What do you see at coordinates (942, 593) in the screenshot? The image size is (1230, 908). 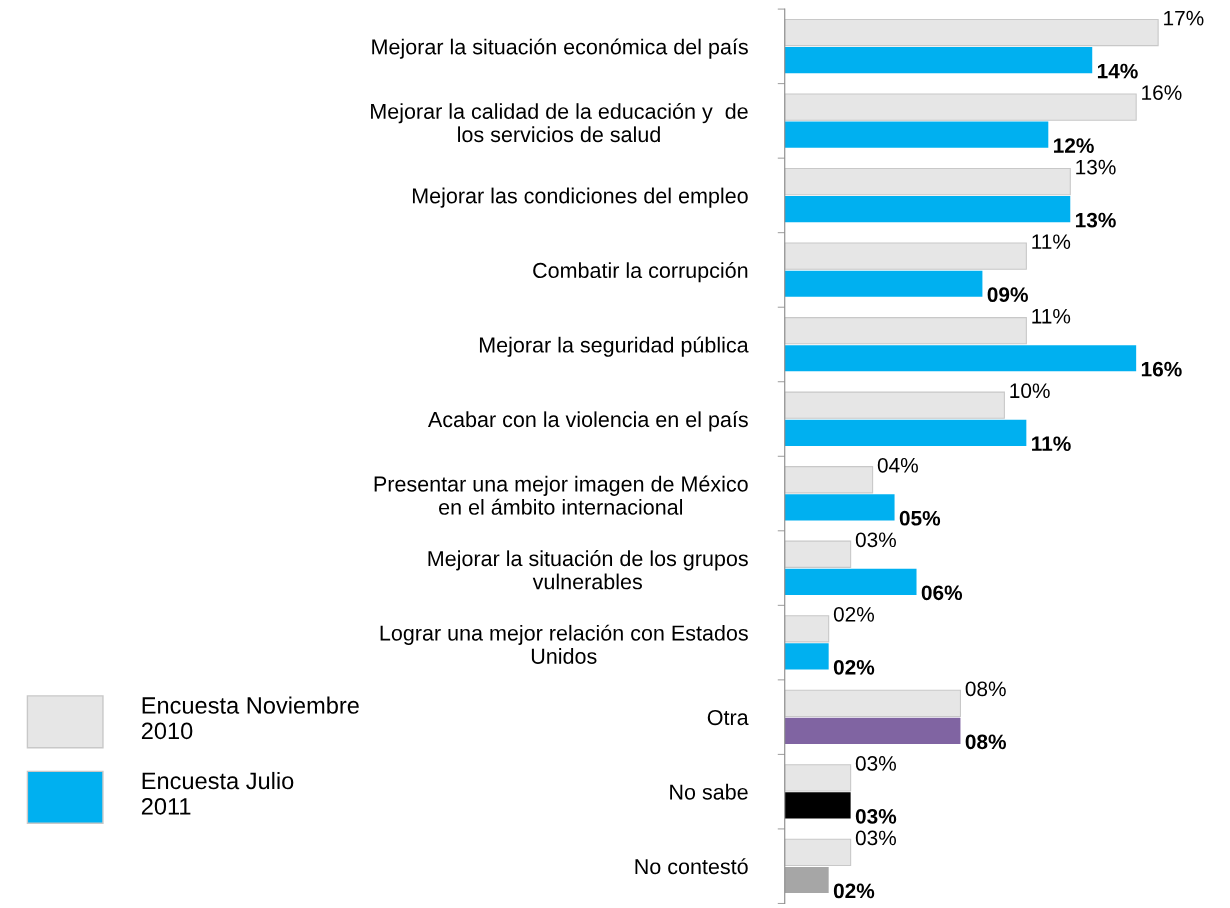 I see `data-label: 06%` at bounding box center [942, 593].